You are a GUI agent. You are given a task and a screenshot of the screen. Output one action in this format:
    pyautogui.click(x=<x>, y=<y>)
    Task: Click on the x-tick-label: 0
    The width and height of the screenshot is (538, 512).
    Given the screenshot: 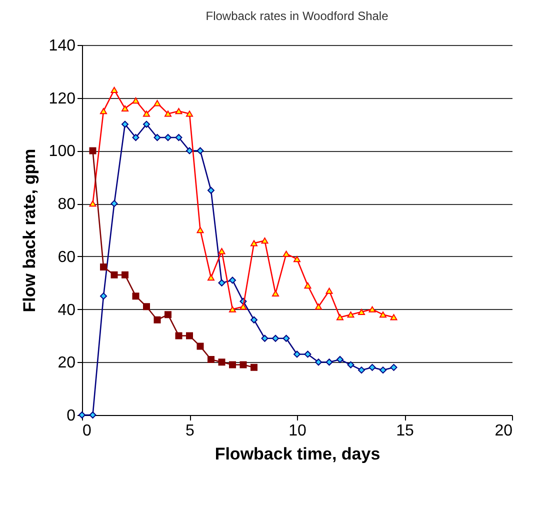 What is the action you would take?
    pyautogui.click(x=87, y=431)
    